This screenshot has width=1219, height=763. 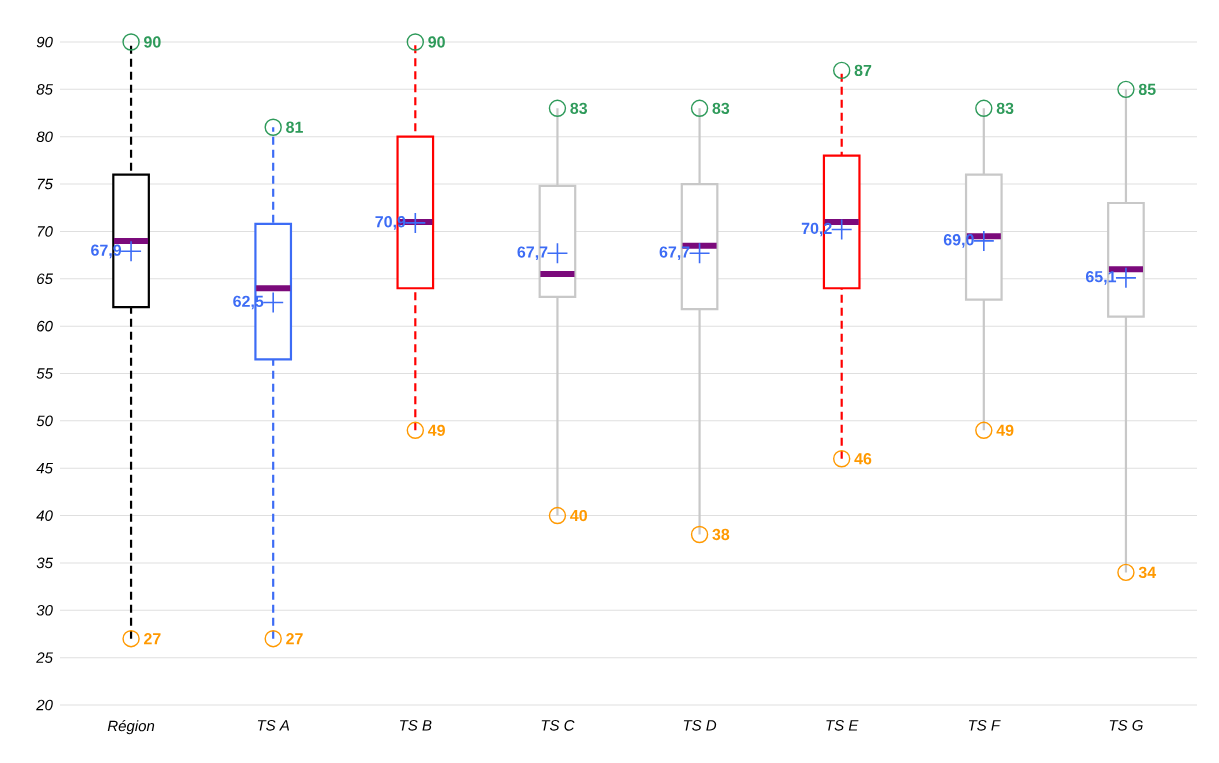 What do you see at coordinates (44, 610) in the screenshot?
I see `y-tick-label: 30` at bounding box center [44, 610].